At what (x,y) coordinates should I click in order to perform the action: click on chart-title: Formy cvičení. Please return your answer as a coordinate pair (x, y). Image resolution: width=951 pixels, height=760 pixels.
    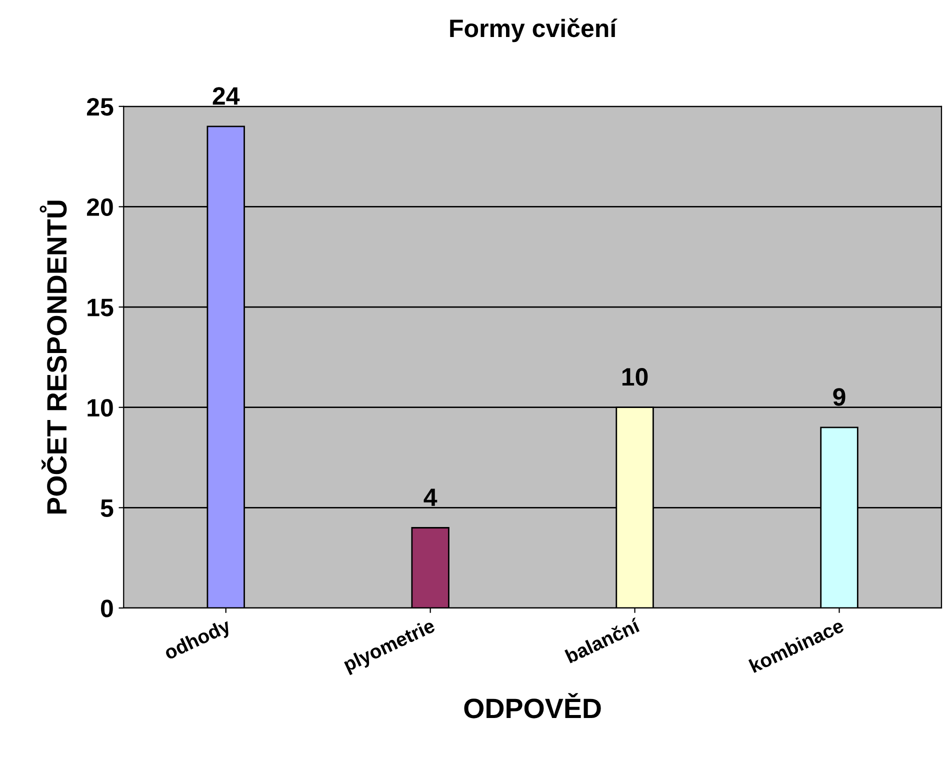
    Looking at the image, I should click on (534, 30).